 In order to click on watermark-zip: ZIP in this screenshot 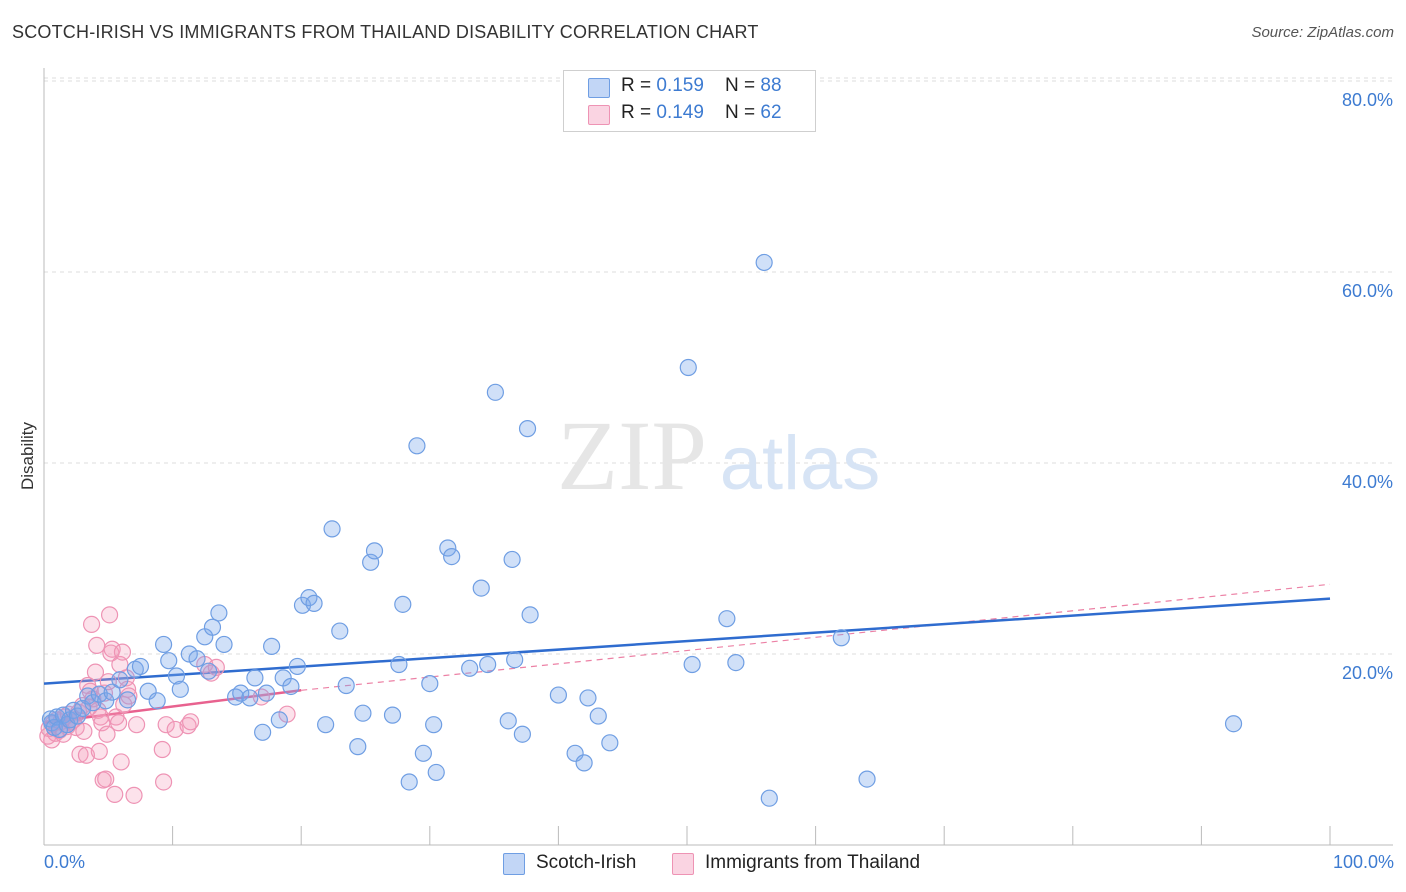, I will do `click(632, 455)`.